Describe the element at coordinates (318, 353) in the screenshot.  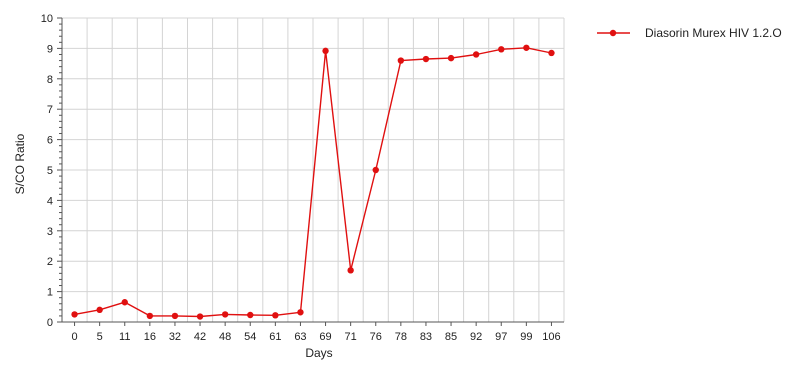
I see `x-axis-title: Days` at that location.